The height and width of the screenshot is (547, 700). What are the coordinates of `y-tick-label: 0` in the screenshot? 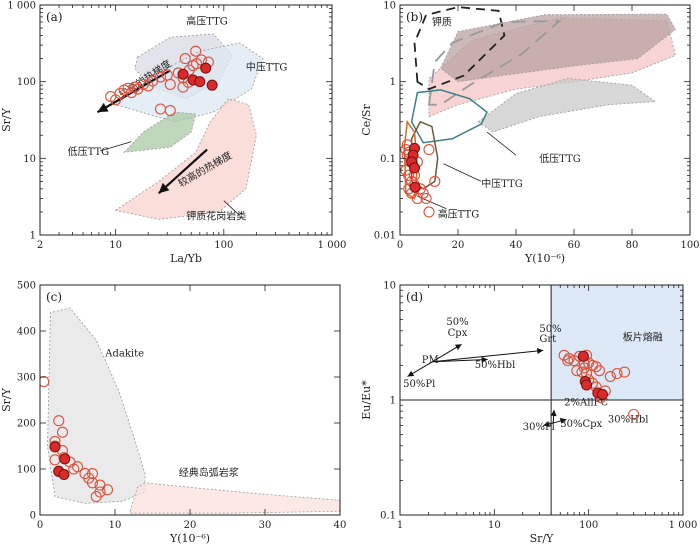 It's located at (33, 516).